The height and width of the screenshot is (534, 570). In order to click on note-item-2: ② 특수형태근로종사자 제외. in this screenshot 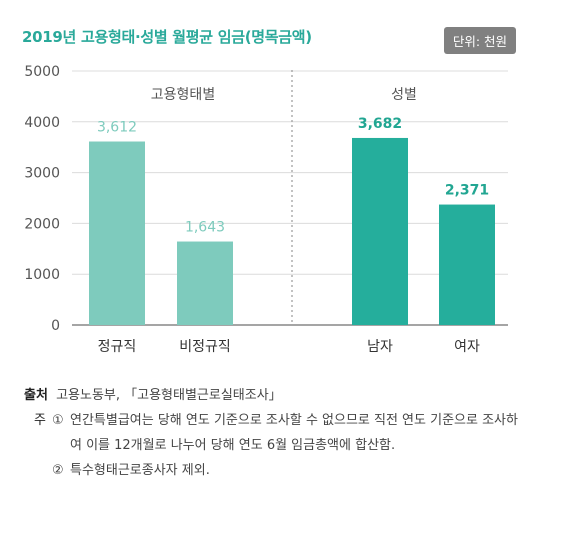, I will do `click(274, 470)`.